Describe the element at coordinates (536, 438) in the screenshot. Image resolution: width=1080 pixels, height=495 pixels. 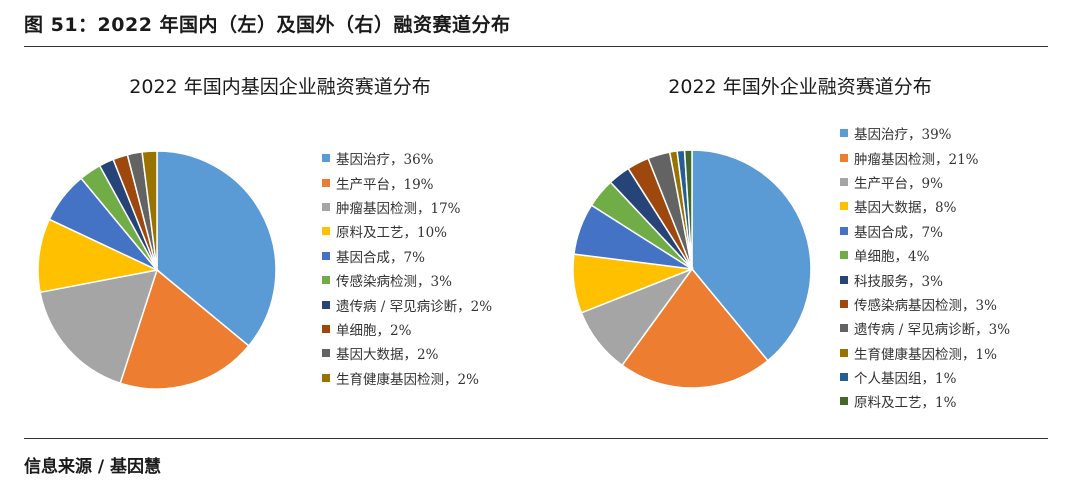
I see `bottom-divider` at that location.